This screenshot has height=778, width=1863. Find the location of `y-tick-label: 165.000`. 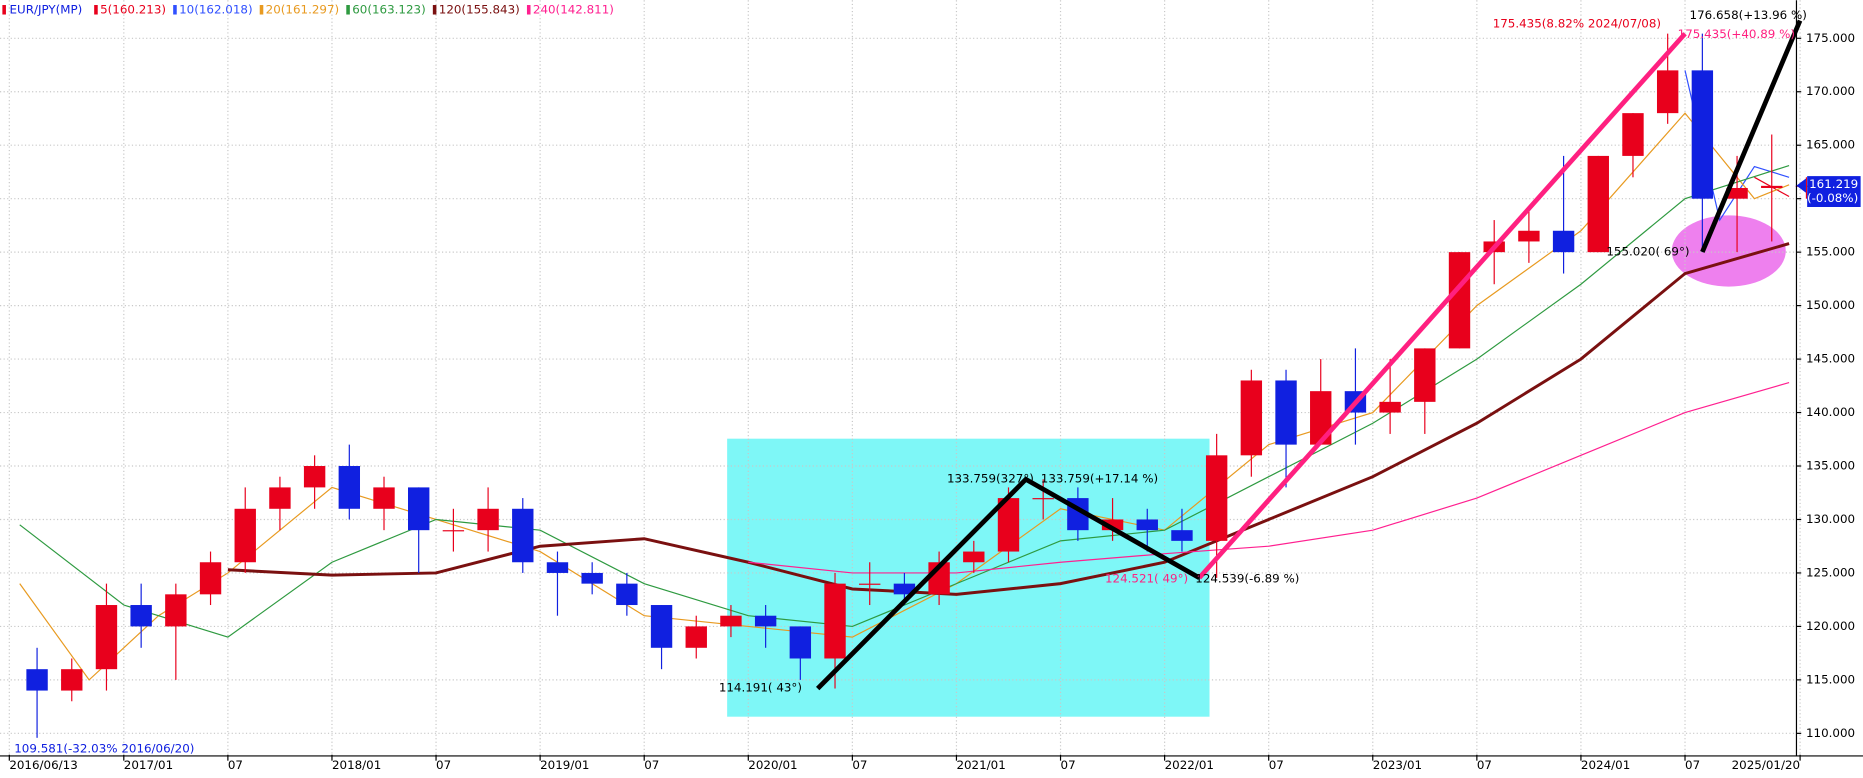

y-tick-label: 165.000 is located at coordinates (1830, 145).